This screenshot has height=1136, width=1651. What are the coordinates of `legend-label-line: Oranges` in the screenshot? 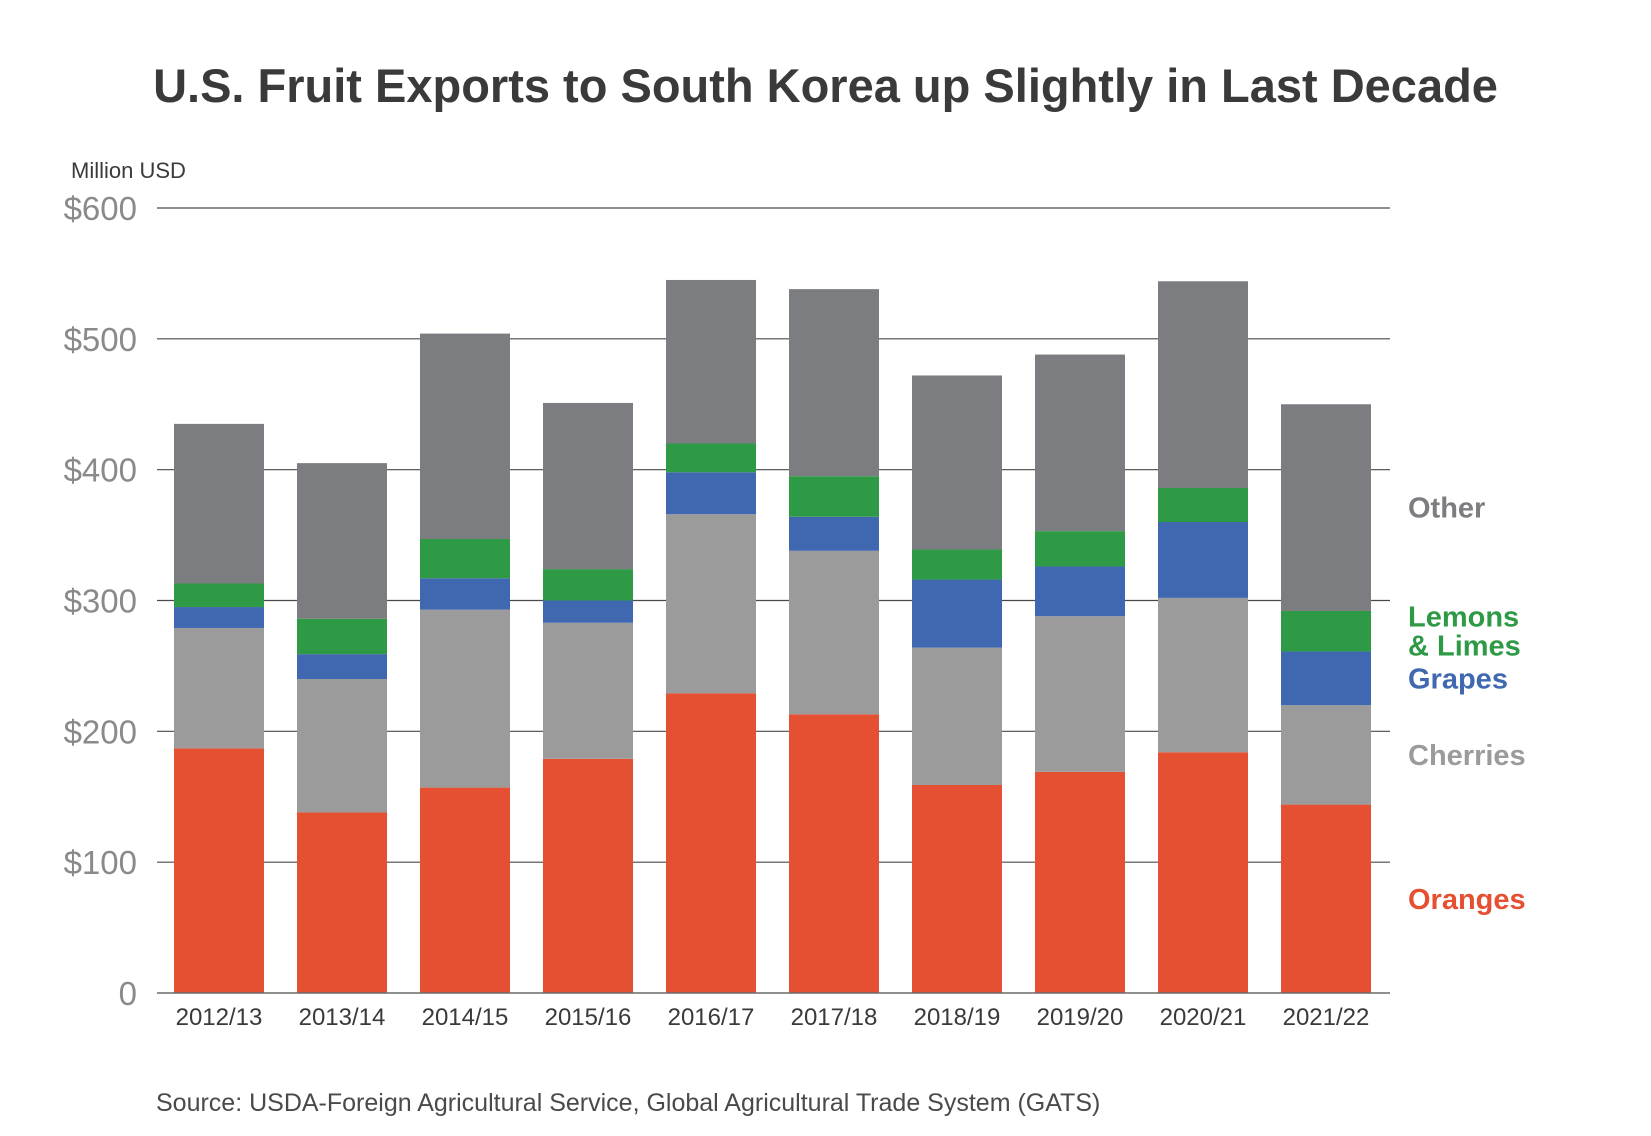 It's located at (1467, 900).